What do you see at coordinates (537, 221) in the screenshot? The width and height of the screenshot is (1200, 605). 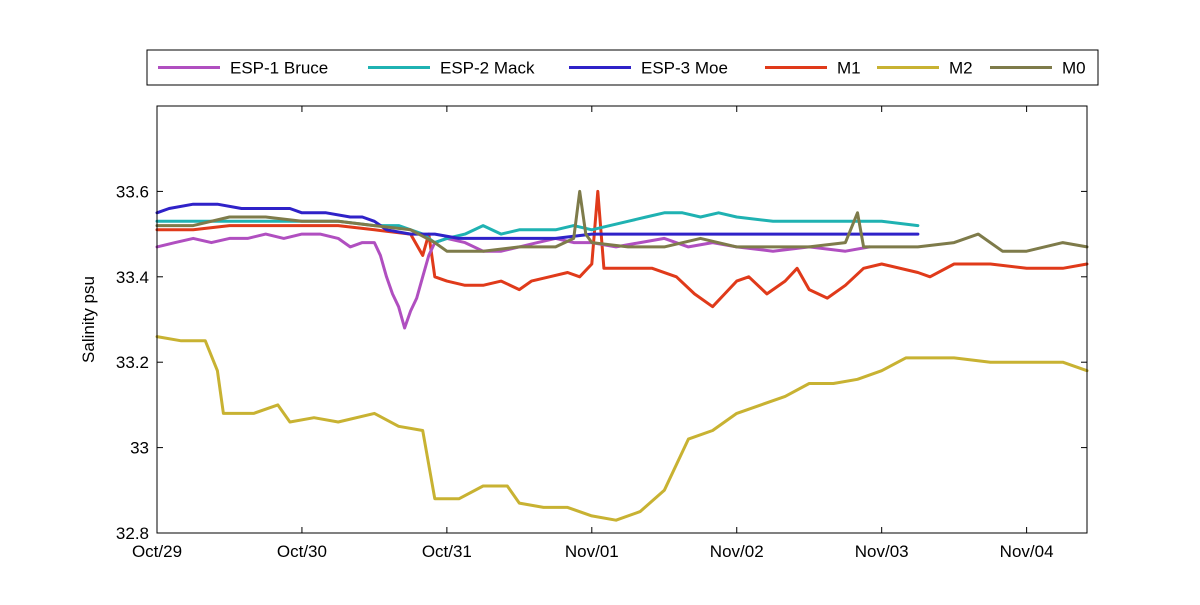 I see `series-line-esp-3-moe` at bounding box center [537, 221].